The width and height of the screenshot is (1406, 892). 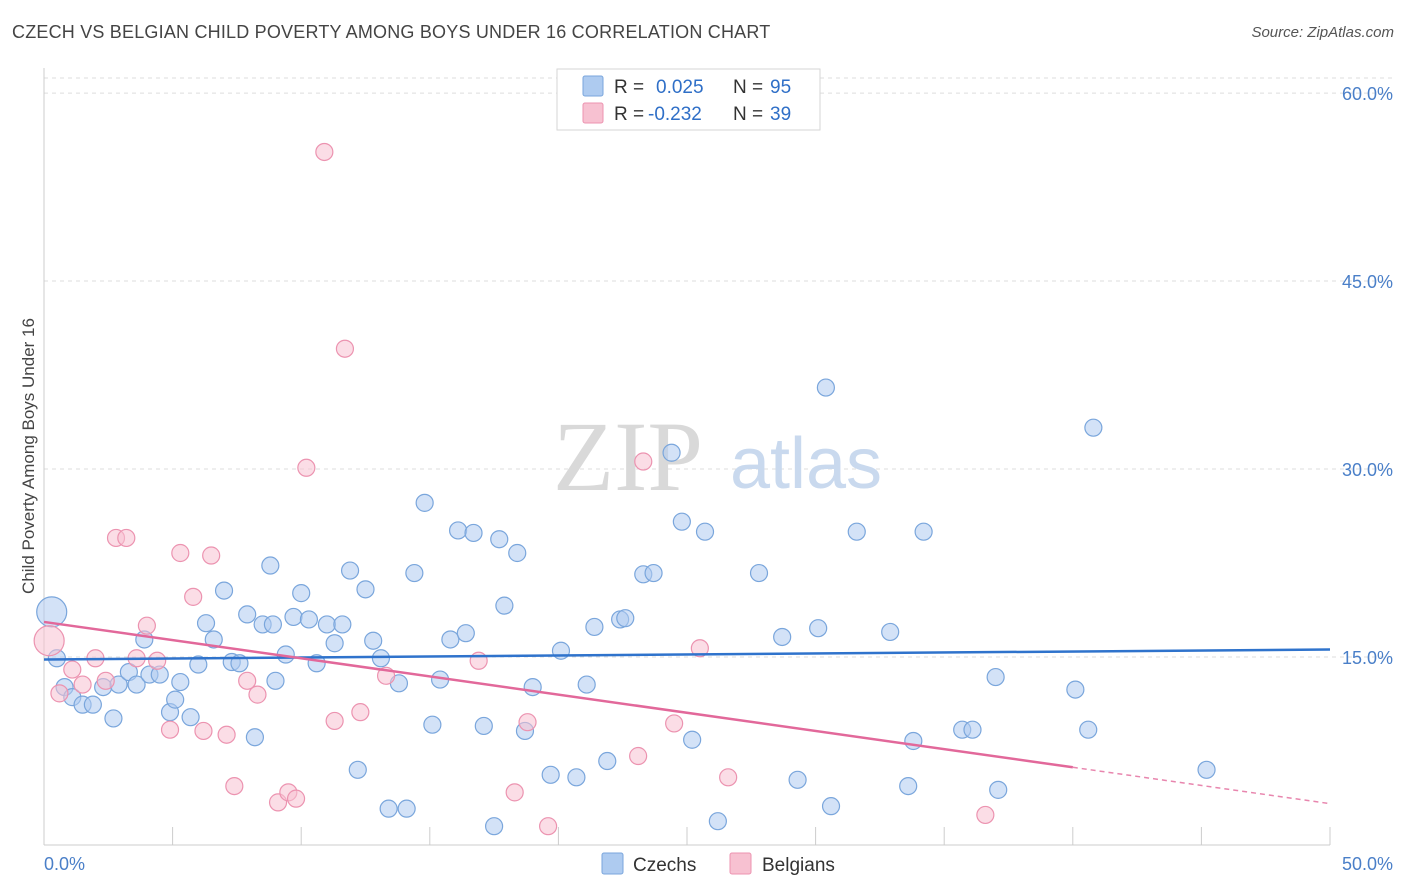 What do you see at coordinates (64, 864) in the screenshot?
I see `x-tick-label: 0.0%` at bounding box center [64, 864].